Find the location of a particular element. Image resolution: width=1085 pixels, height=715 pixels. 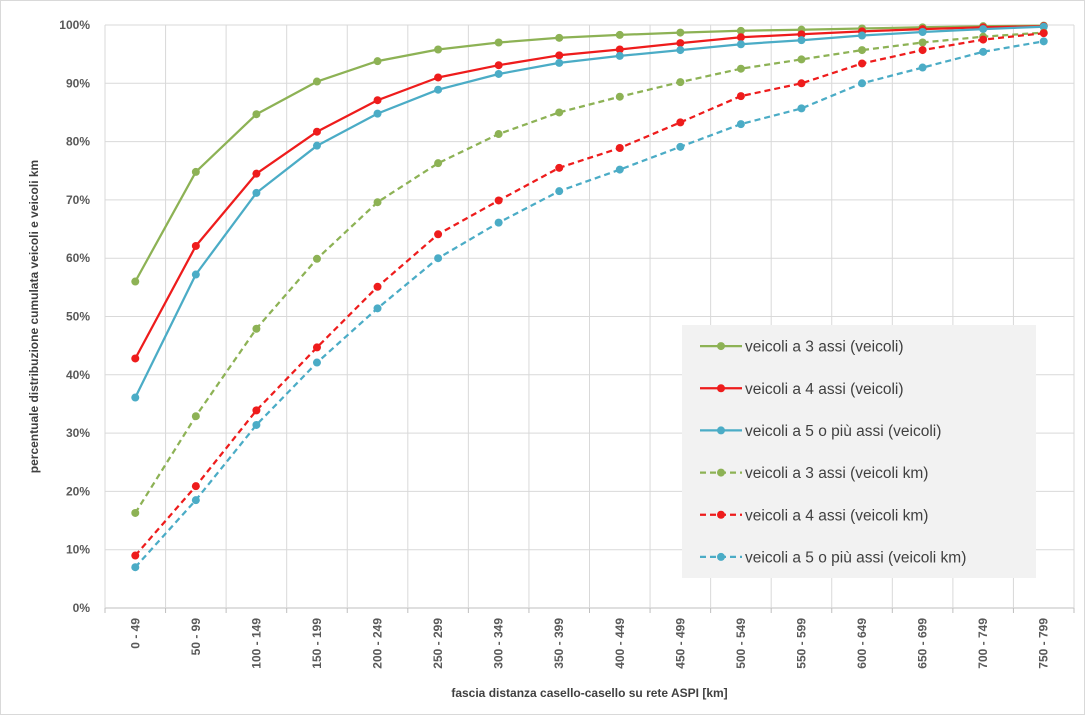

y-tick-label: 80% is located at coordinates (78, 142).